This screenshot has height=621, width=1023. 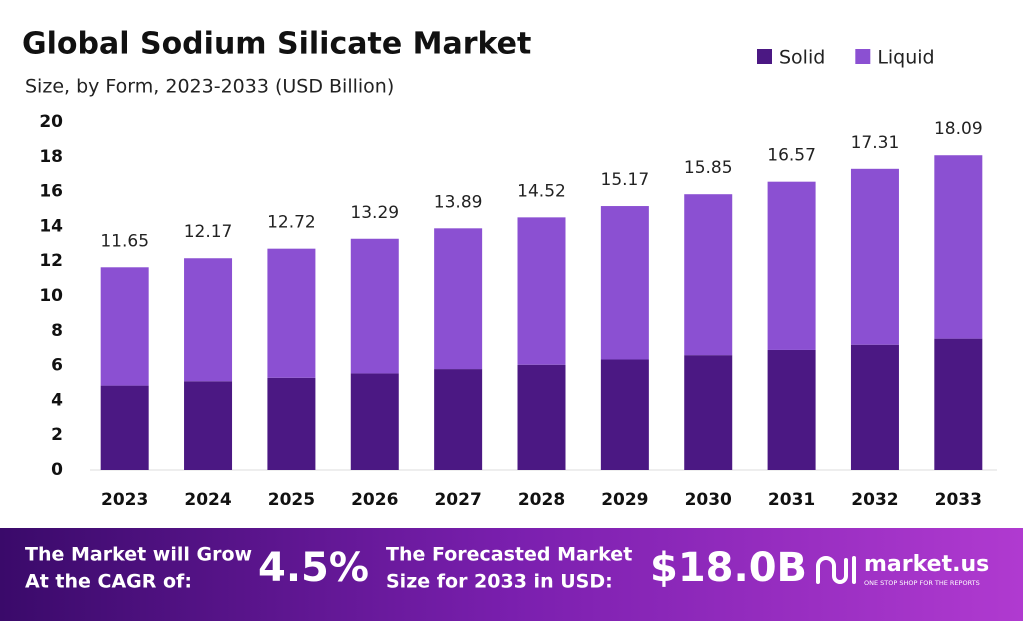 I want to click on brand-logo, so click(x=836, y=570).